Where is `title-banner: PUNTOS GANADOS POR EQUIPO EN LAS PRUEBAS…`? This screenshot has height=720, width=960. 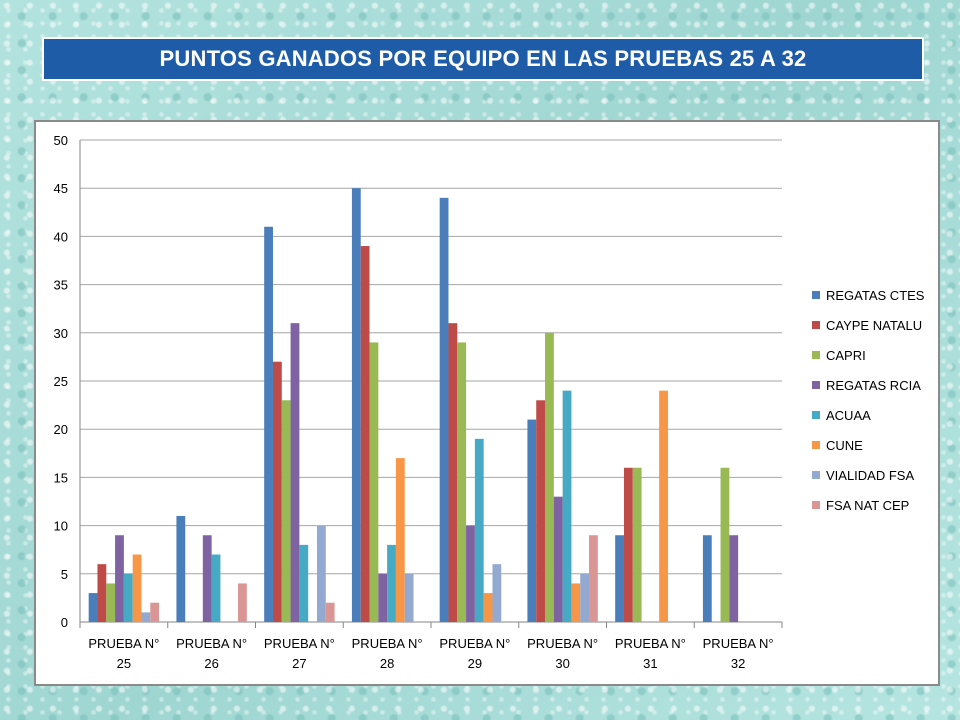 title-banner: PUNTOS GANADOS POR EQUIPO EN LAS PRUEBAS… is located at coordinates (483, 59).